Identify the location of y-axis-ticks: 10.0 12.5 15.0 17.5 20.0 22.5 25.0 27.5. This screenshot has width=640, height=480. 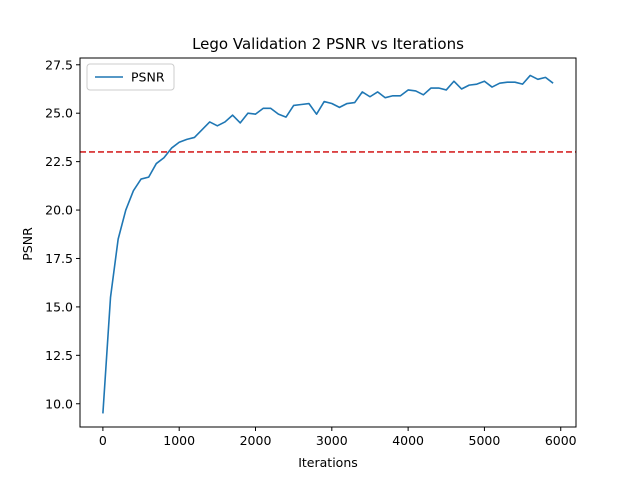
(62, 234).